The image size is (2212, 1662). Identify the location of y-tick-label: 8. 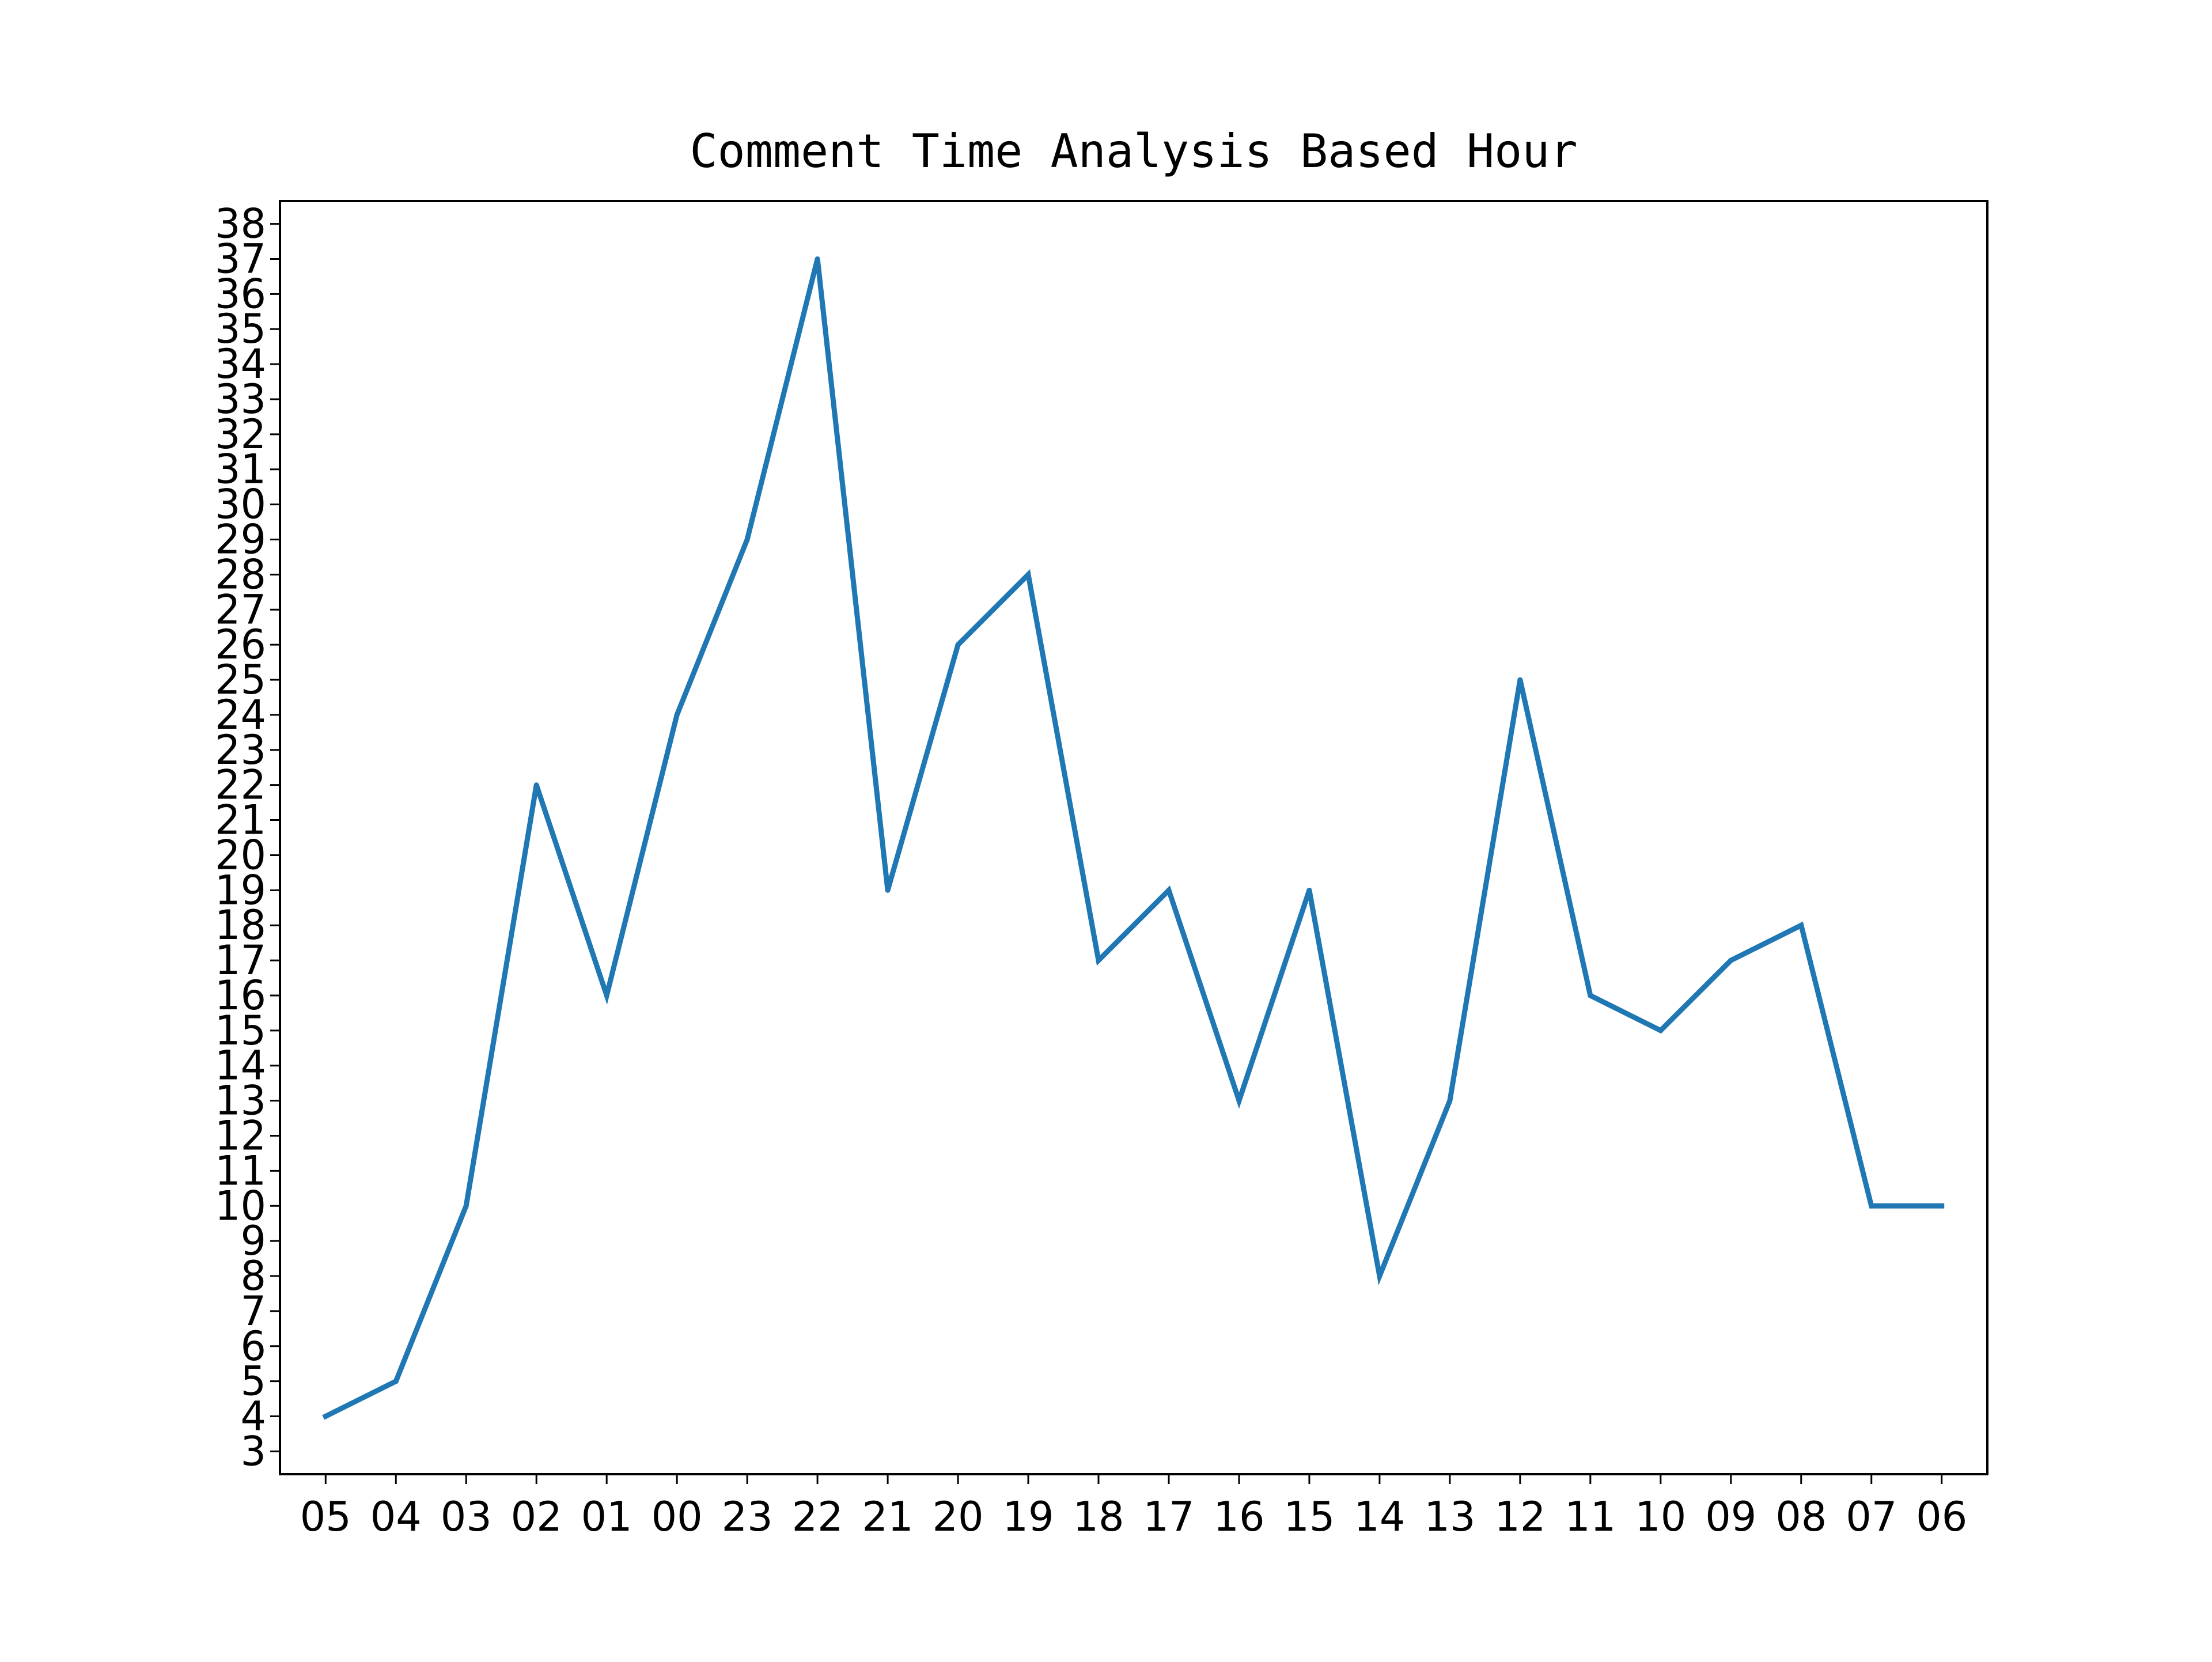
(253, 1276).